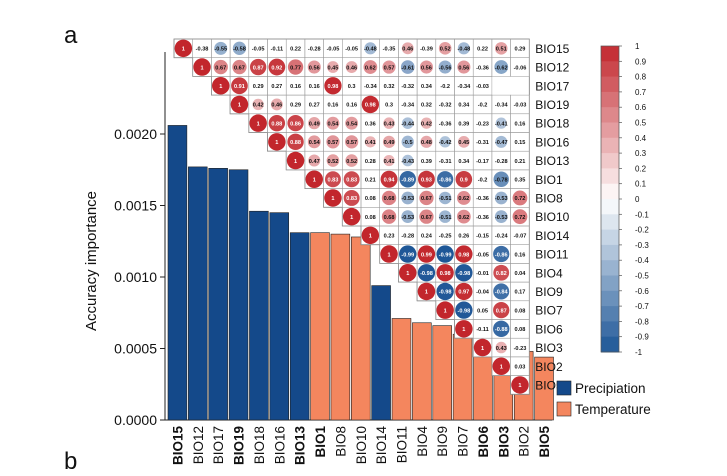  Describe the element at coordinates (501, 68) in the screenshot. I see `correlation-value: -0.62` at that location.